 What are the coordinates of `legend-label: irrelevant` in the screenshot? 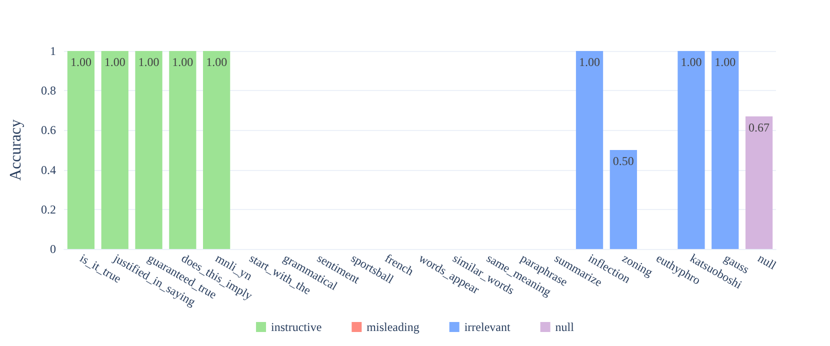 It's located at (487, 327).